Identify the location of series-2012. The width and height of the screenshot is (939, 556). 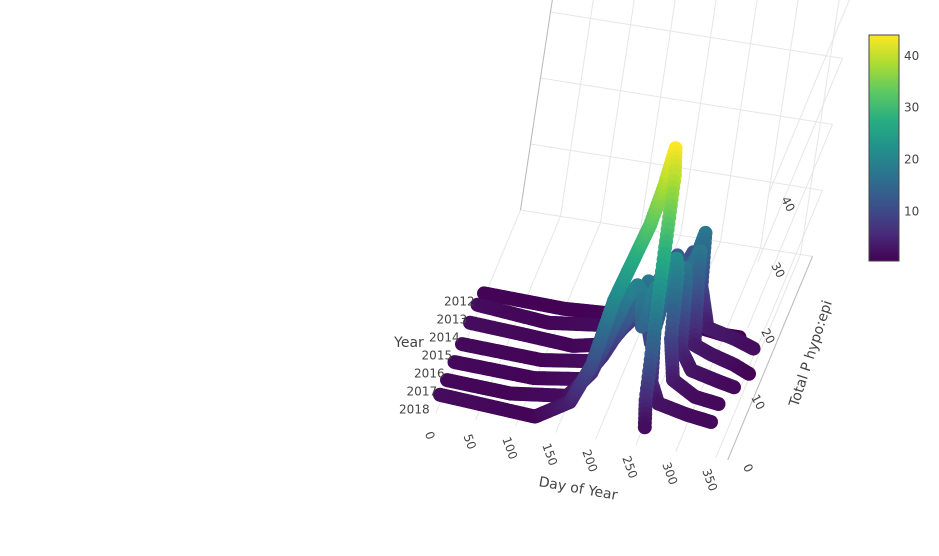
(558, 288).